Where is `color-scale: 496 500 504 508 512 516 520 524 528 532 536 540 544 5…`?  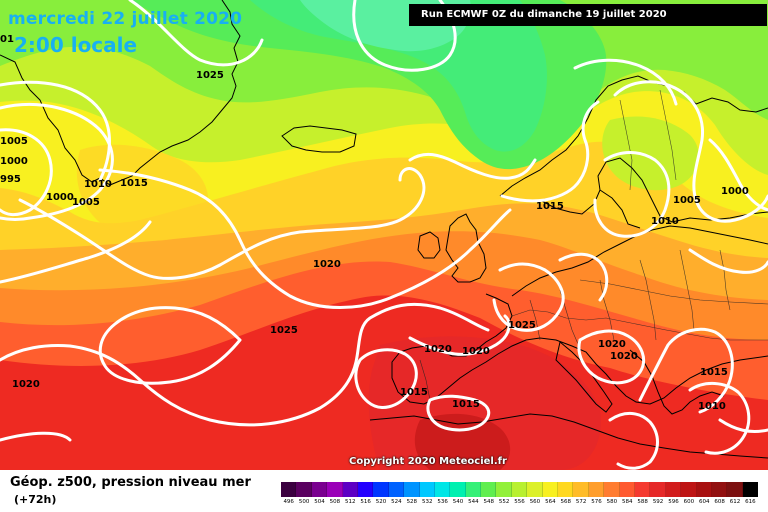 color-scale: 496 500 504 508 512 516 520 524 528 532 536 540 544 5… is located at coordinates (520, 493).